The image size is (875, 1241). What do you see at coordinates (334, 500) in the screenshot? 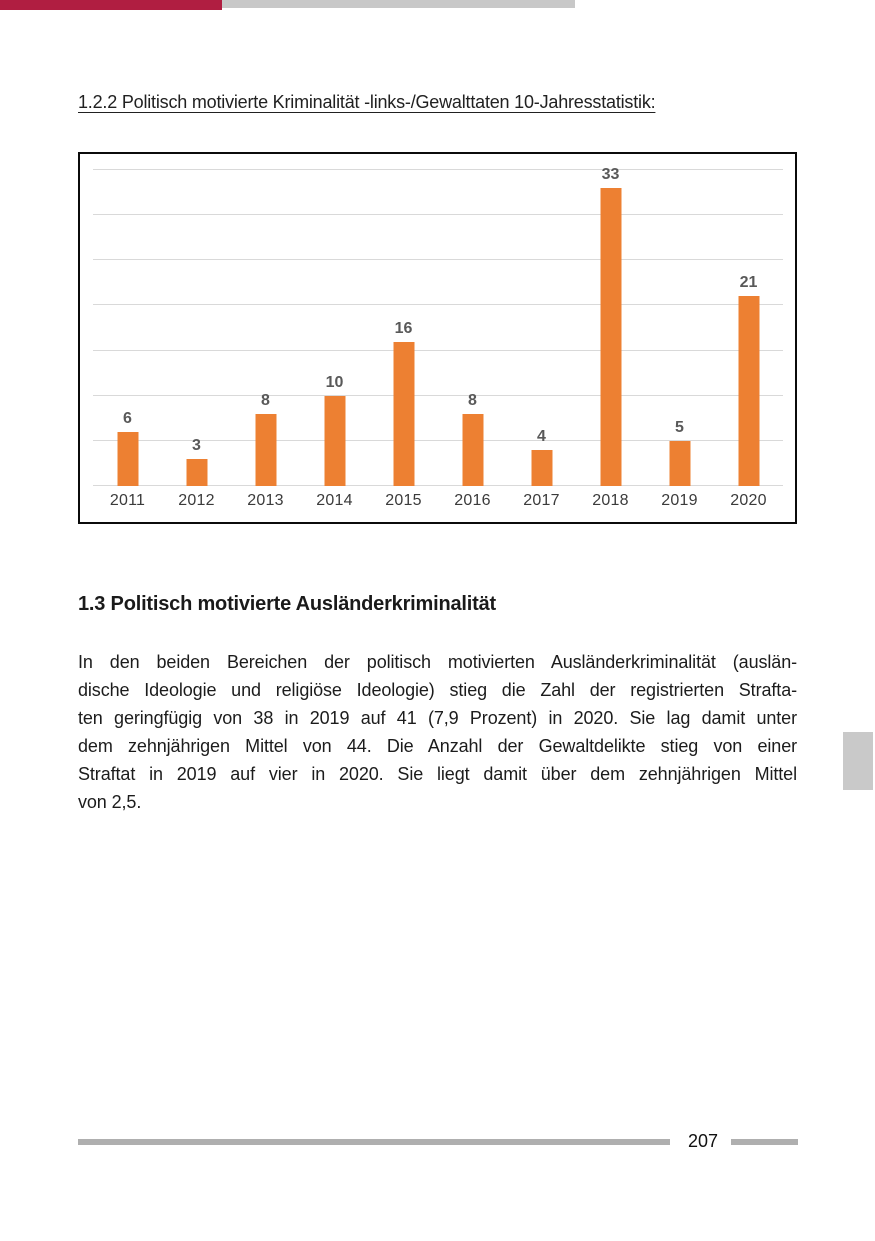
I see `chart-x-label-2014: 2014` at bounding box center [334, 500].